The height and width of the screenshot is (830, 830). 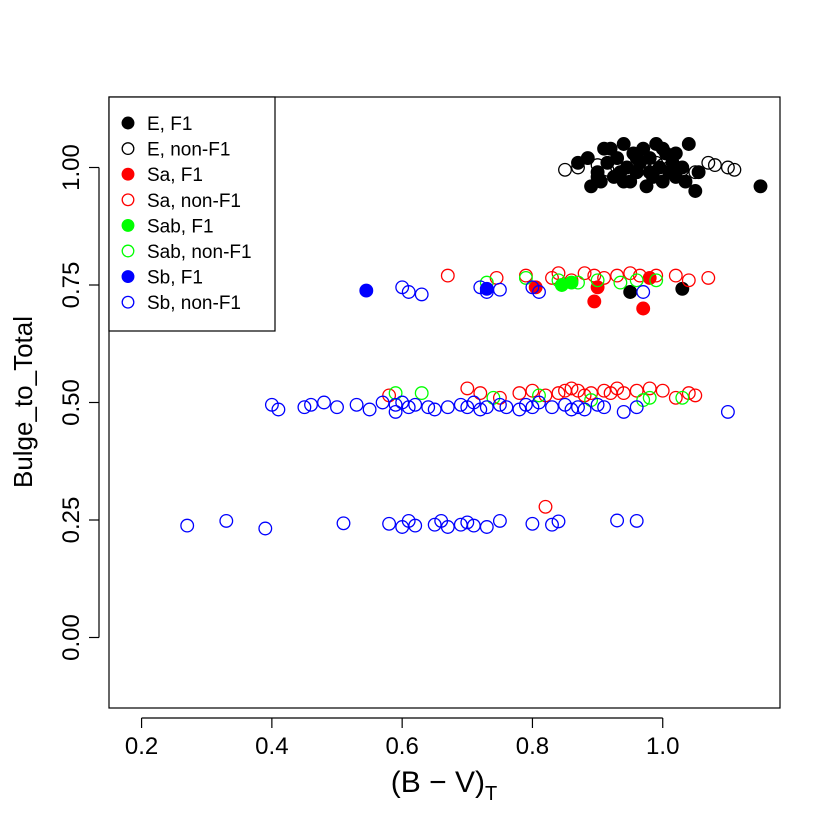 I want to click on x-axis-label-subscript: T, so click(x=491, y=794).